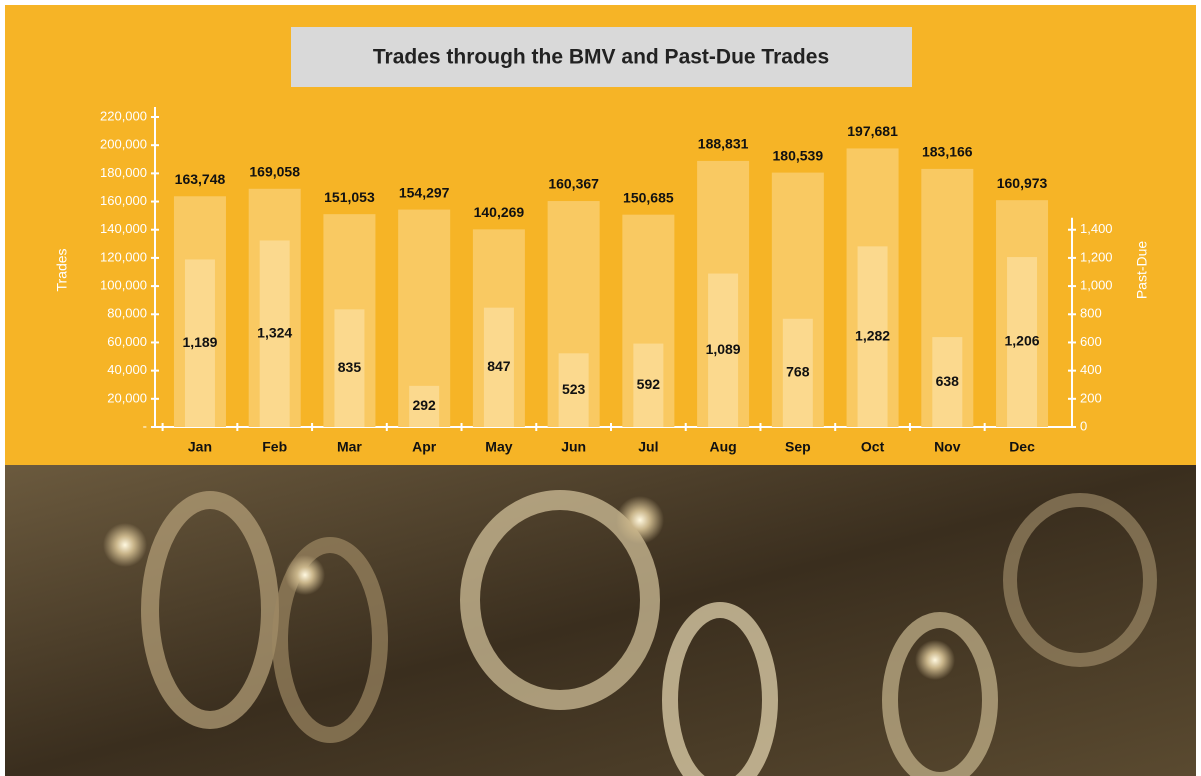 This screenshot has height=776, width=1201. What do you see at coordinates (1091, 397) in the screenshot?
I see `y2-tick-label: 200` at bounding box center [1091, 397].